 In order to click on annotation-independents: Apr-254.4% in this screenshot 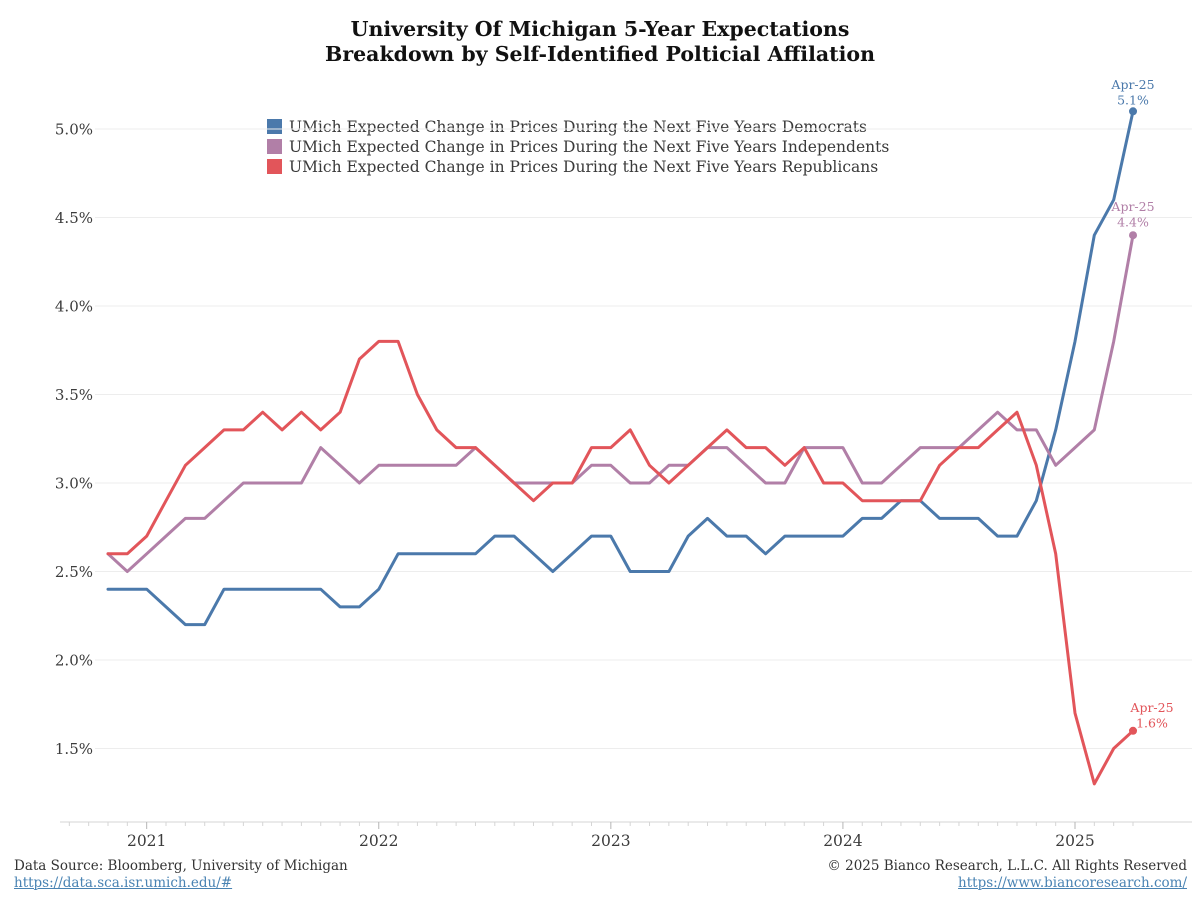, I will do `click(1132, 214)`.